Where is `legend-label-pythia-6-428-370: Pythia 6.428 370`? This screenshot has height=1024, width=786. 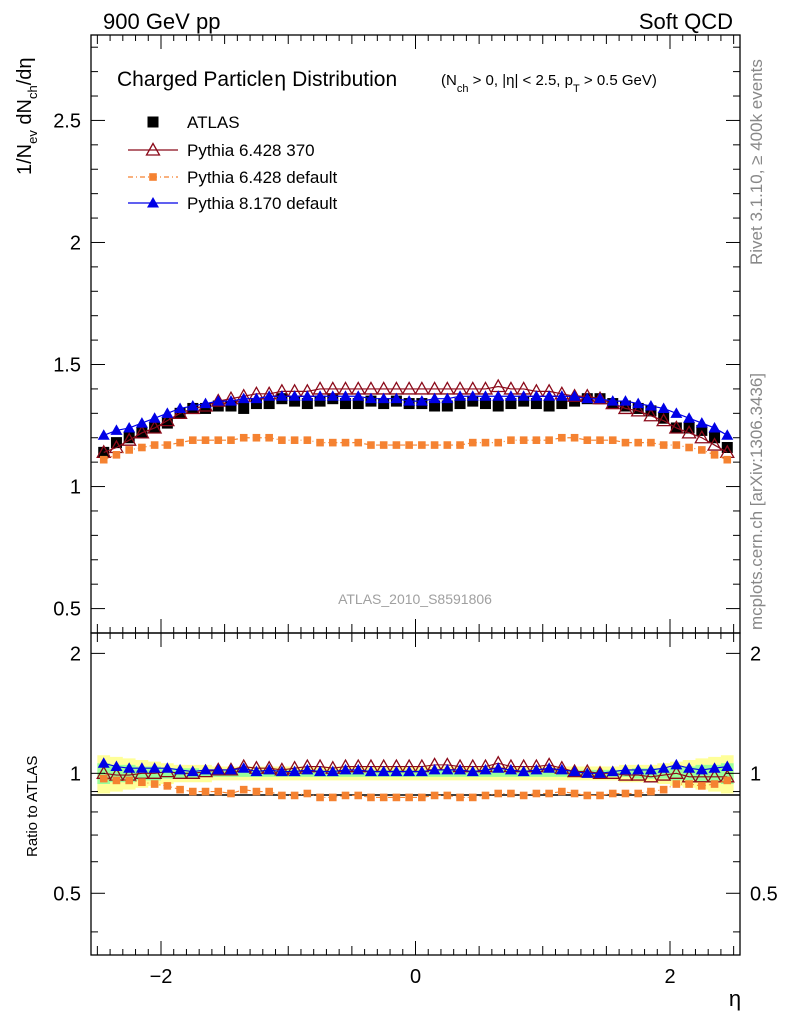 legend-label-pythia-6-428-370: Pythia 6.428 370 is located at coordinates (251, 150).